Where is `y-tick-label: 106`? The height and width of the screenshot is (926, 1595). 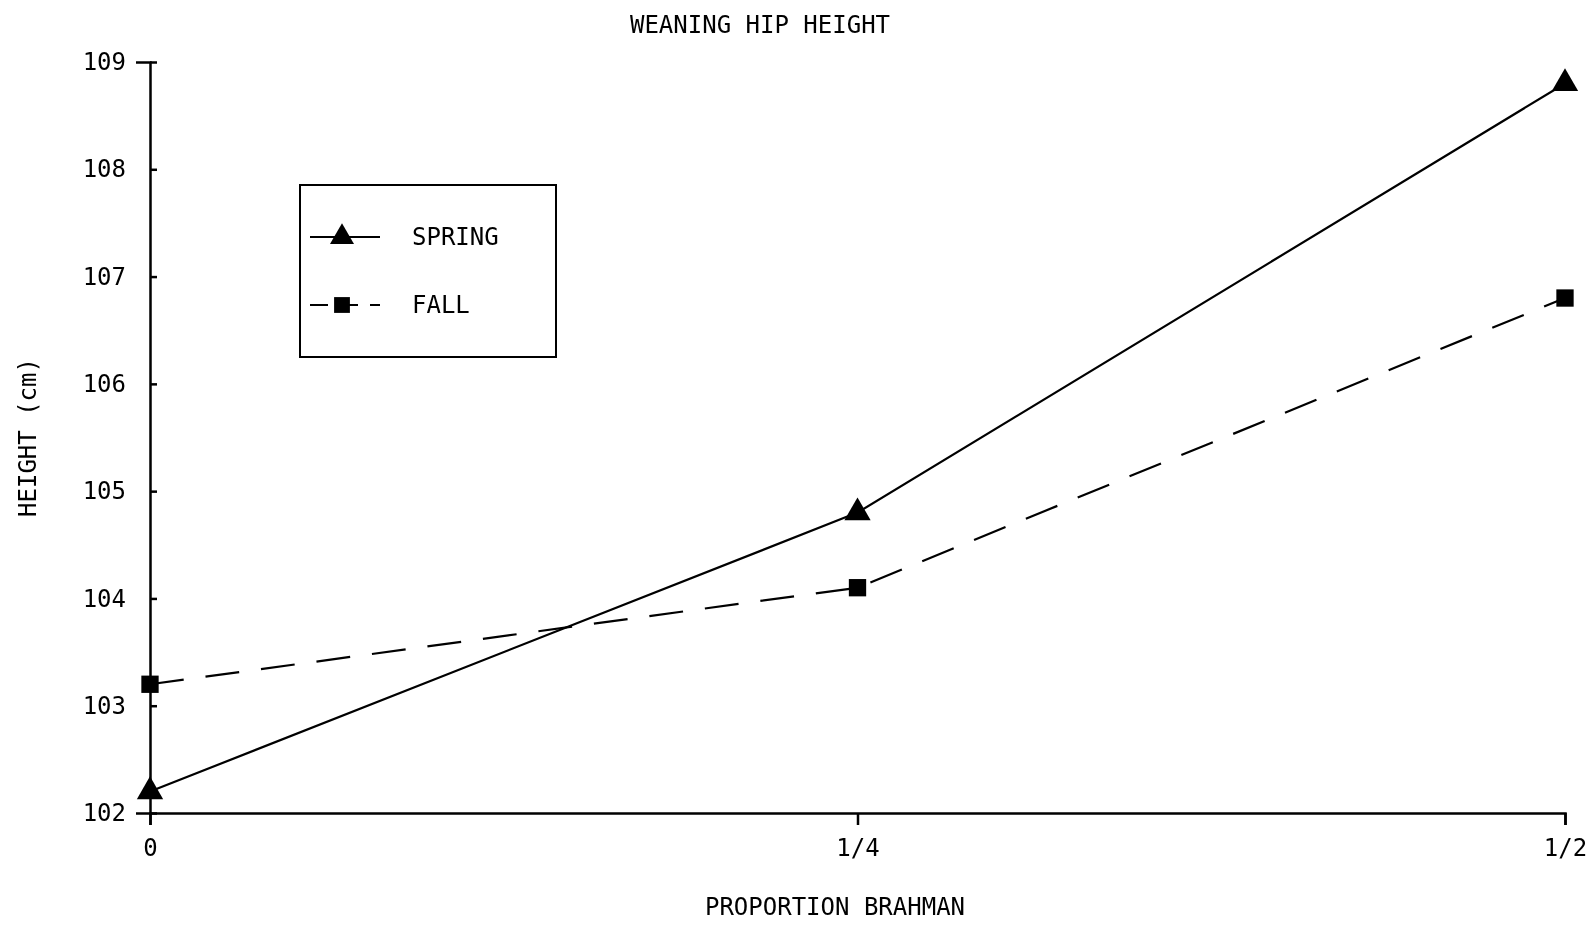 y-tick-label: 106 is located at coordinates (104, 384).